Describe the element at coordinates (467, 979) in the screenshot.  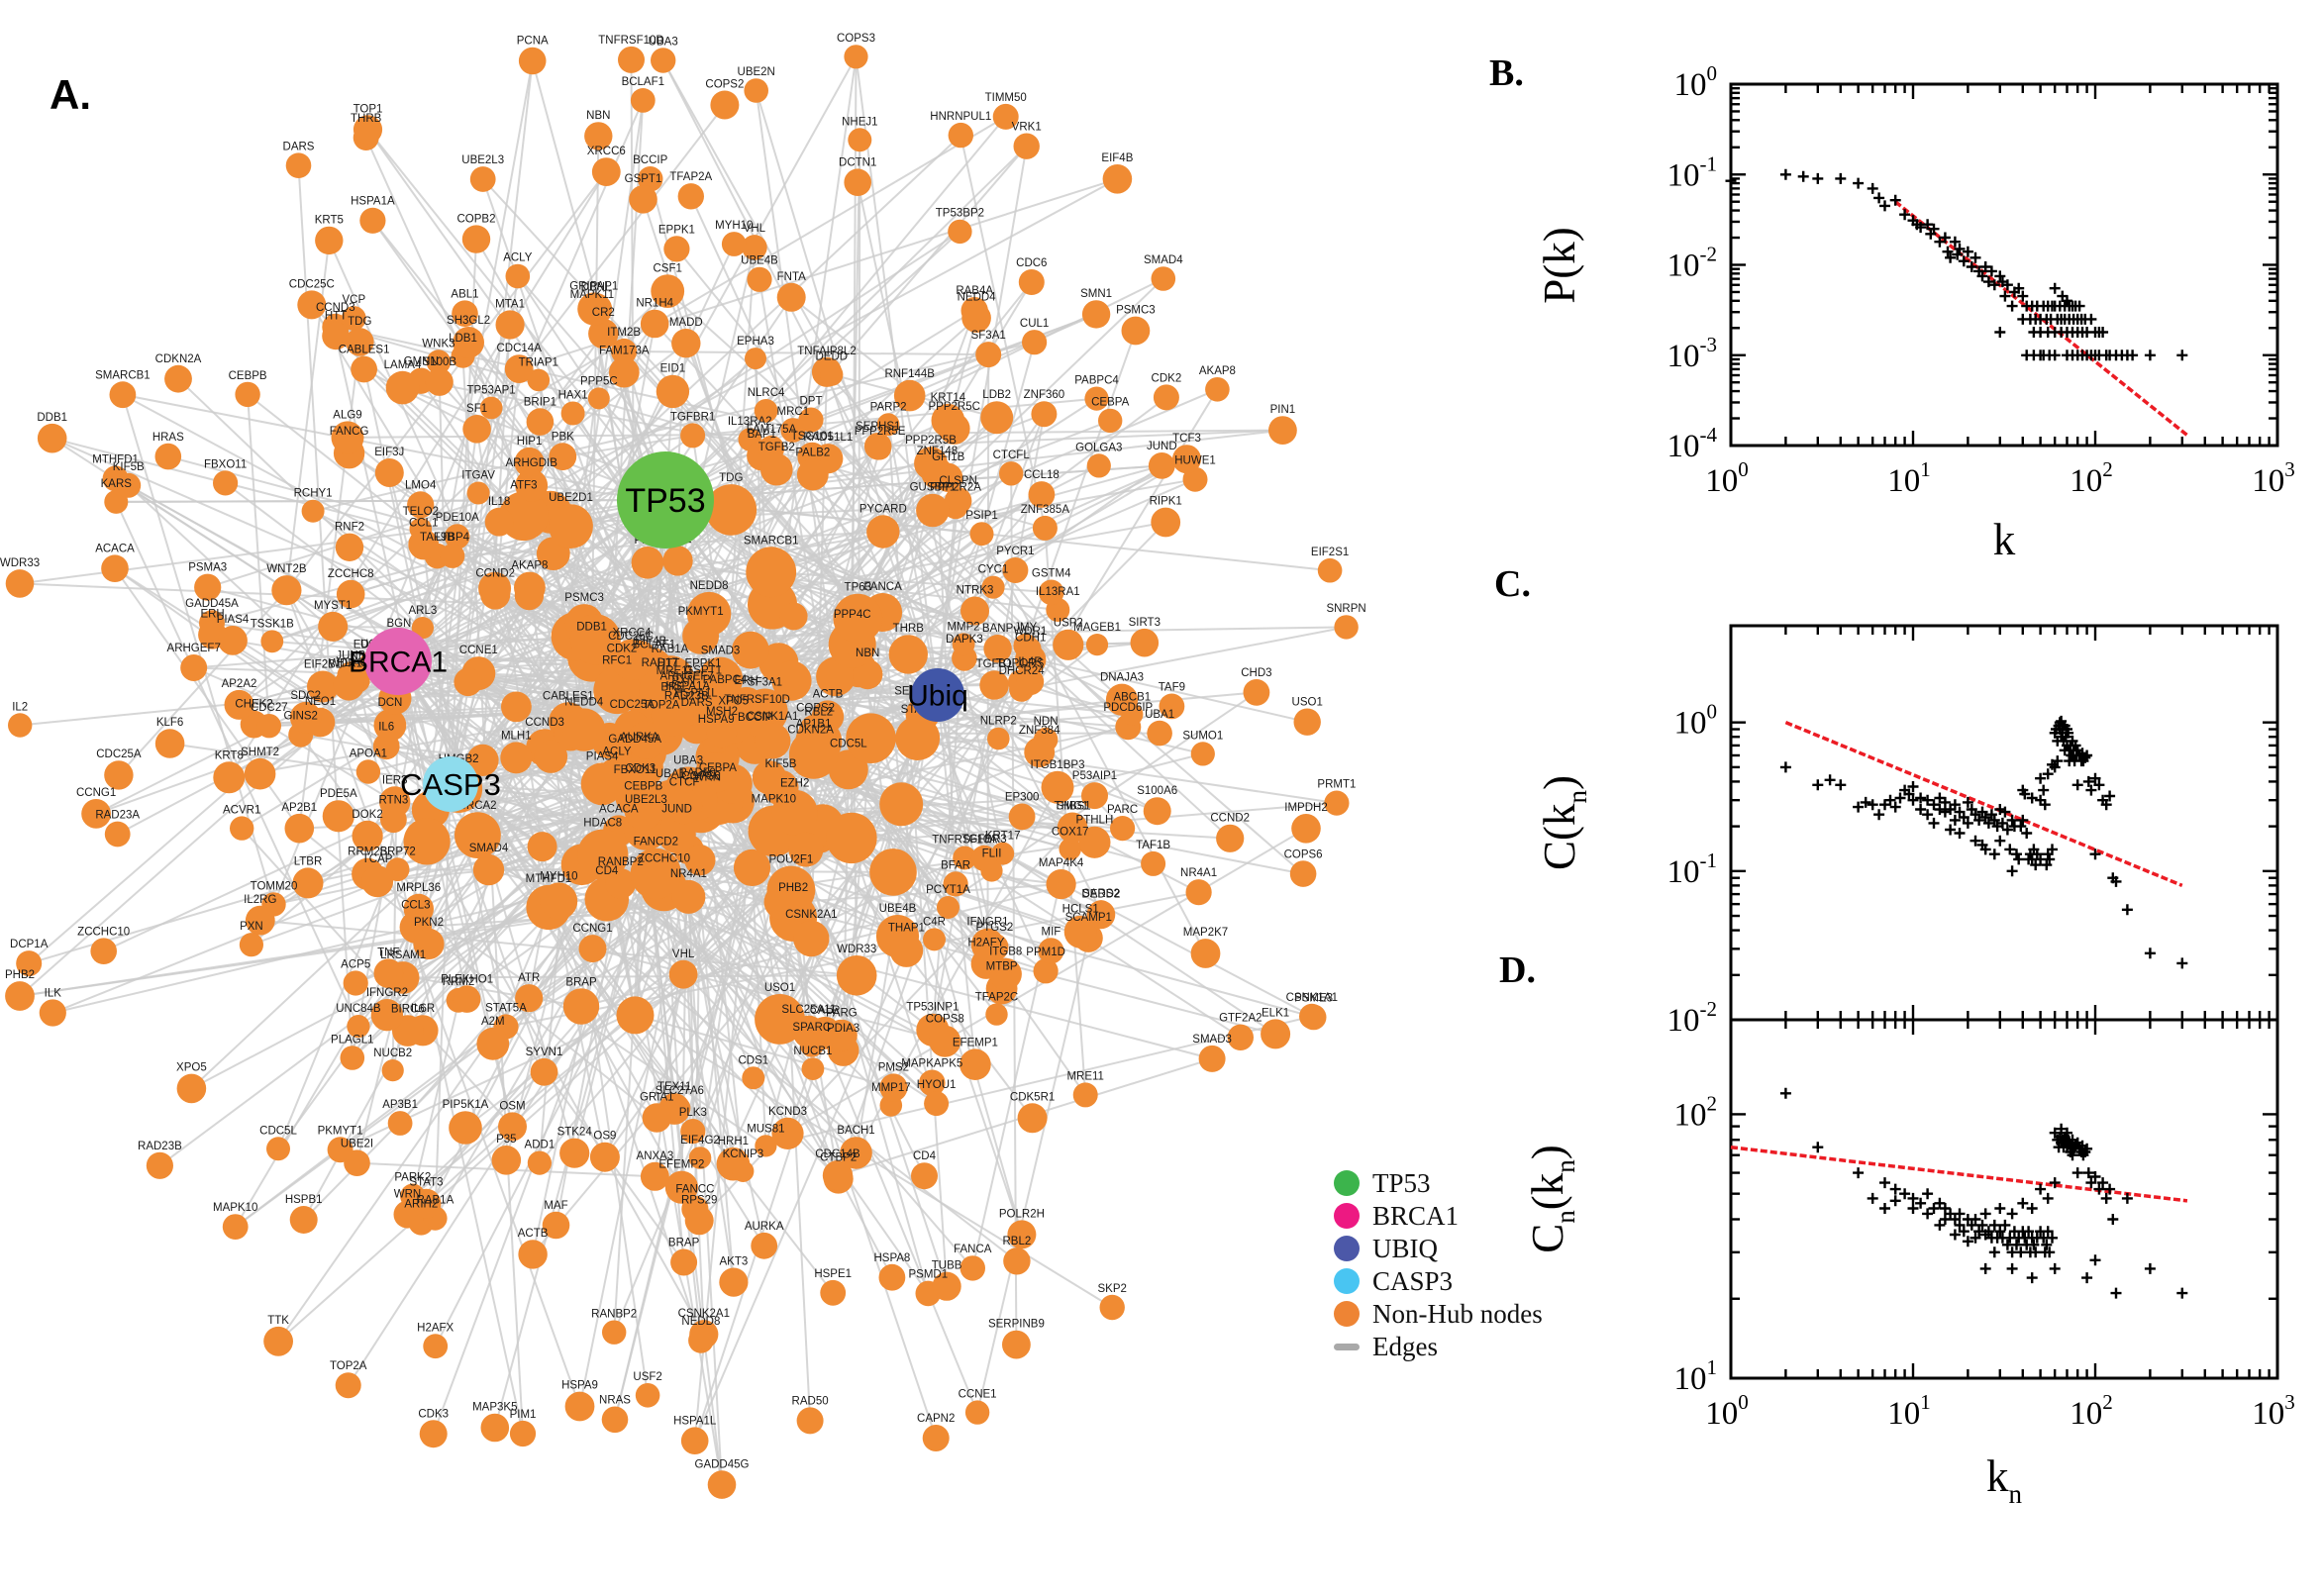
I see `network-node-label: PLEKHO1` at that location.